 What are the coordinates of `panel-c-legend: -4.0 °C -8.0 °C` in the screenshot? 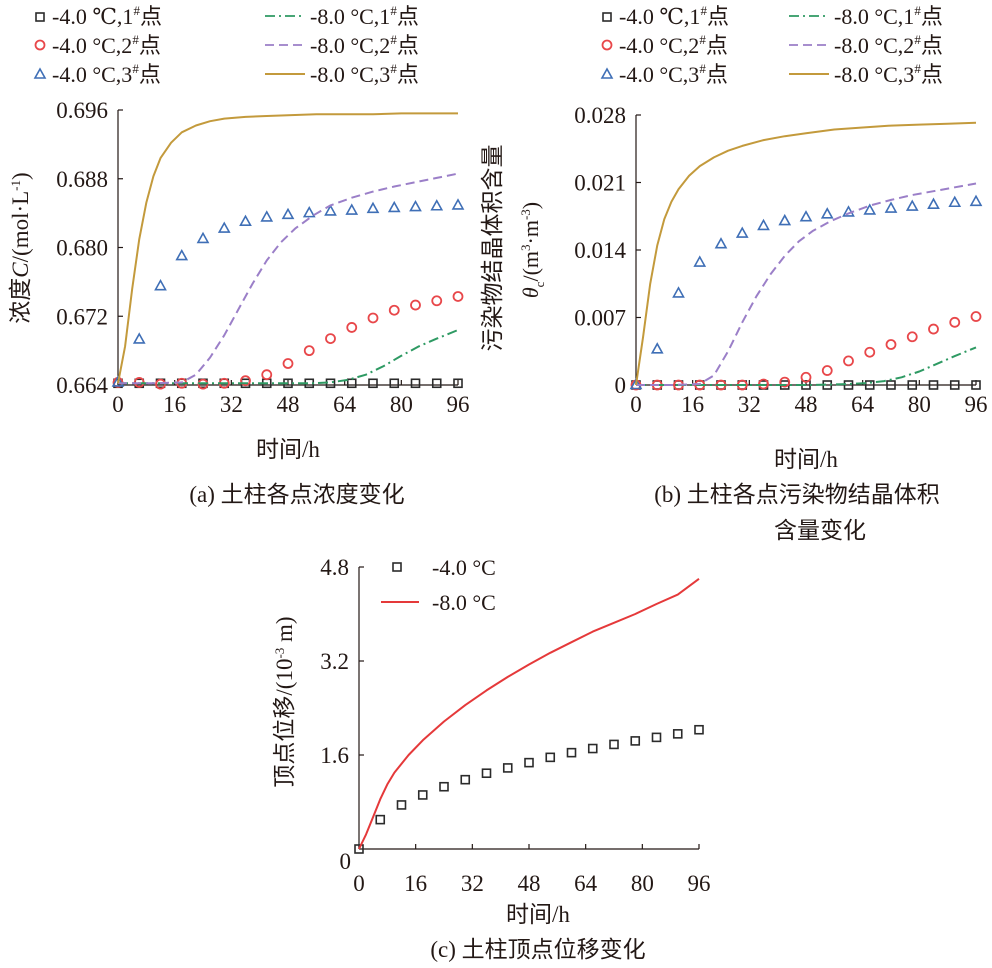 It's located at (438, 585).